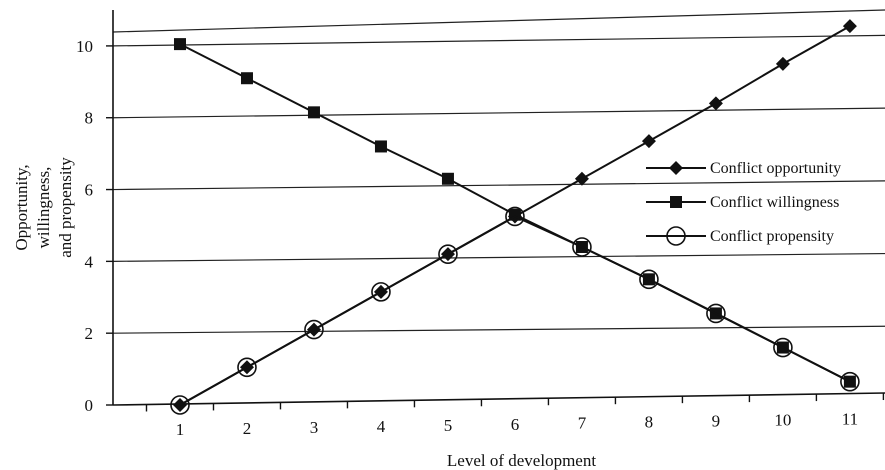 The width and height of the screenshot is (885, 470). Describe the element at coordinates (180, 429) in the screenshot. I see `x-tick-label: 1` at that location.